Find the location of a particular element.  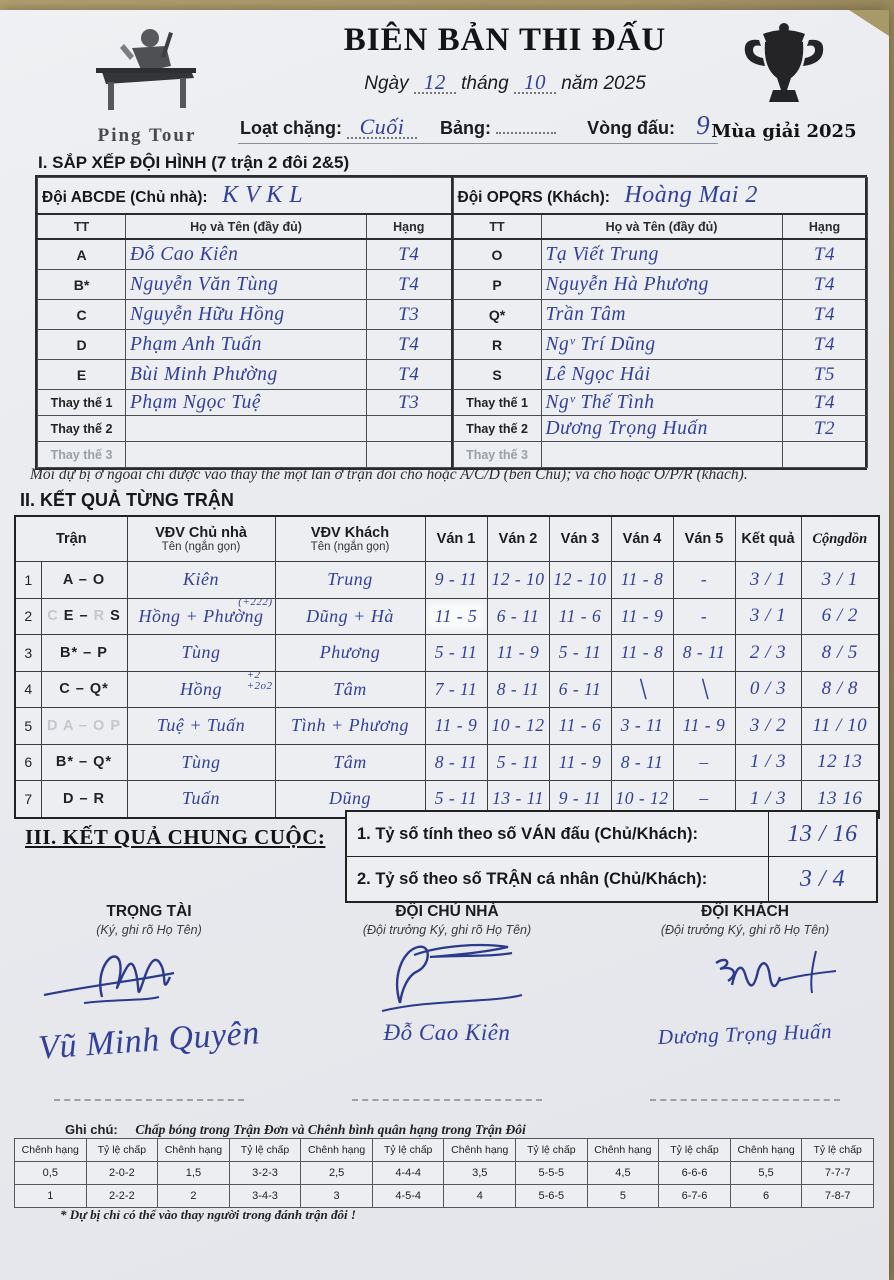

away-lineup-row: Thay thế 1 Ngᵛ Thế Tình T4 is located at coordinates (660, 402).